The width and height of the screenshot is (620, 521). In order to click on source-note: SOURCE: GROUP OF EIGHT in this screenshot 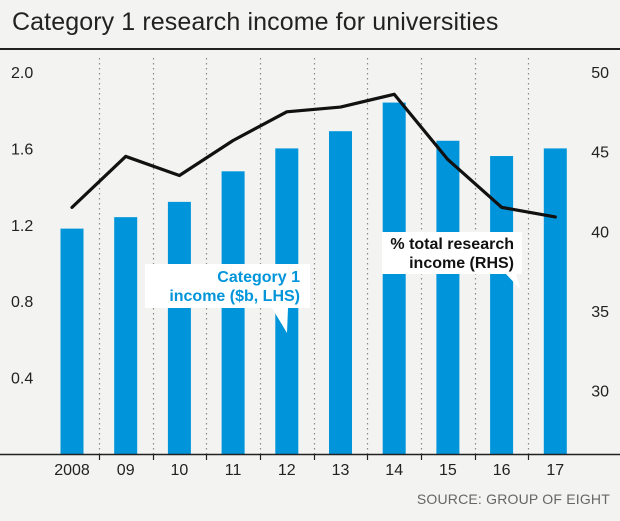, I will do `click(513, 499)`.